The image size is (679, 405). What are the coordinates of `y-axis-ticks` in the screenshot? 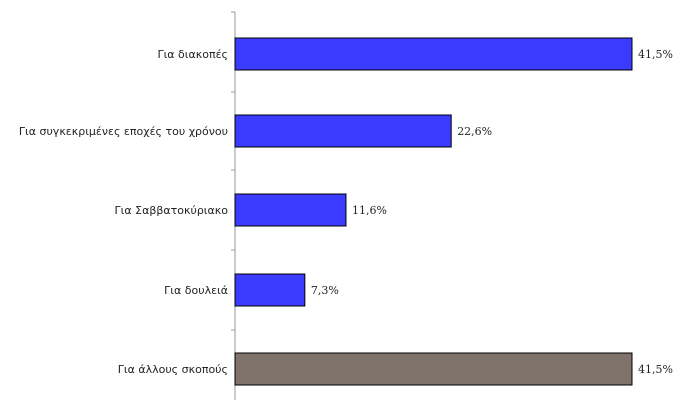 It's located at (233, 171).